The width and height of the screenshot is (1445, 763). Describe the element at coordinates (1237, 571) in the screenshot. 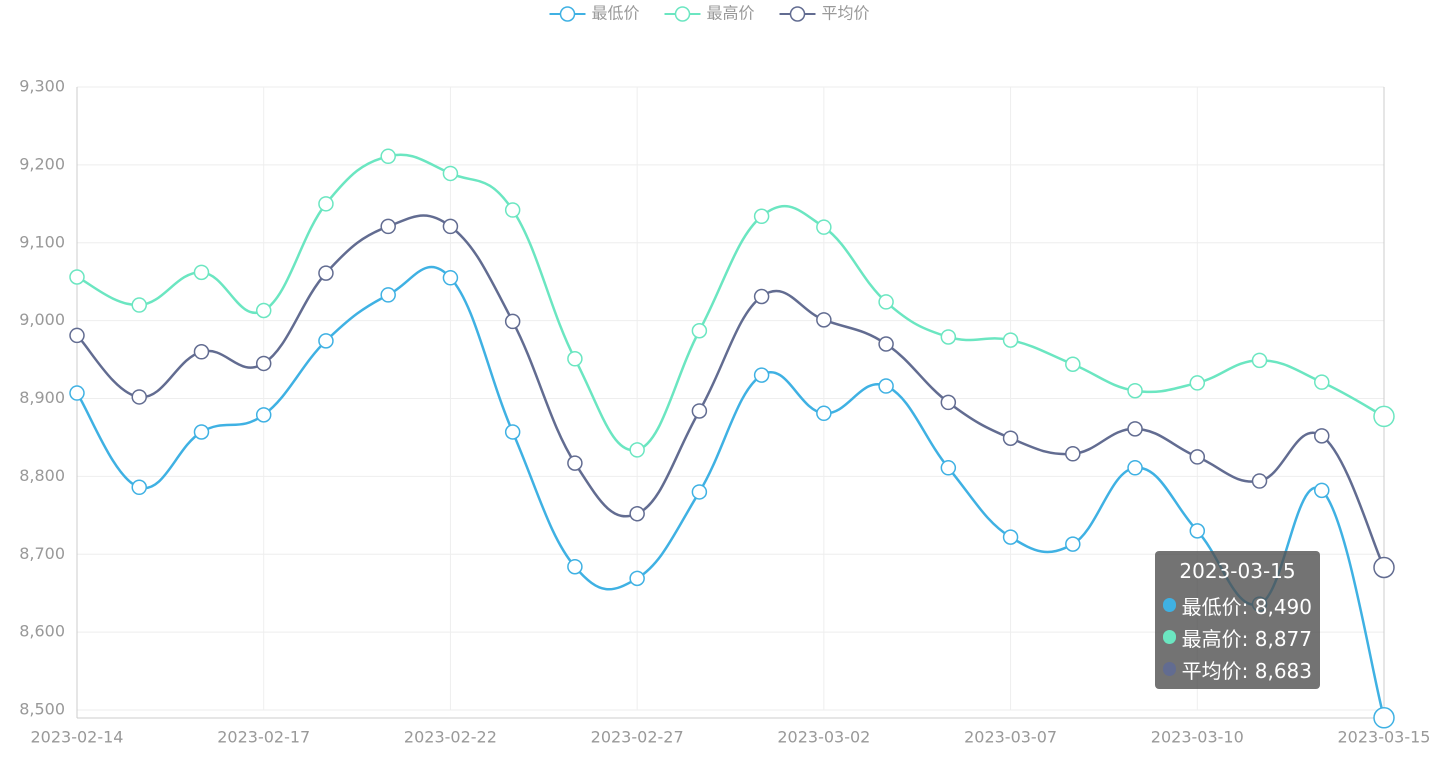

I see `tooltip-title: 2023-03-15` at that location.